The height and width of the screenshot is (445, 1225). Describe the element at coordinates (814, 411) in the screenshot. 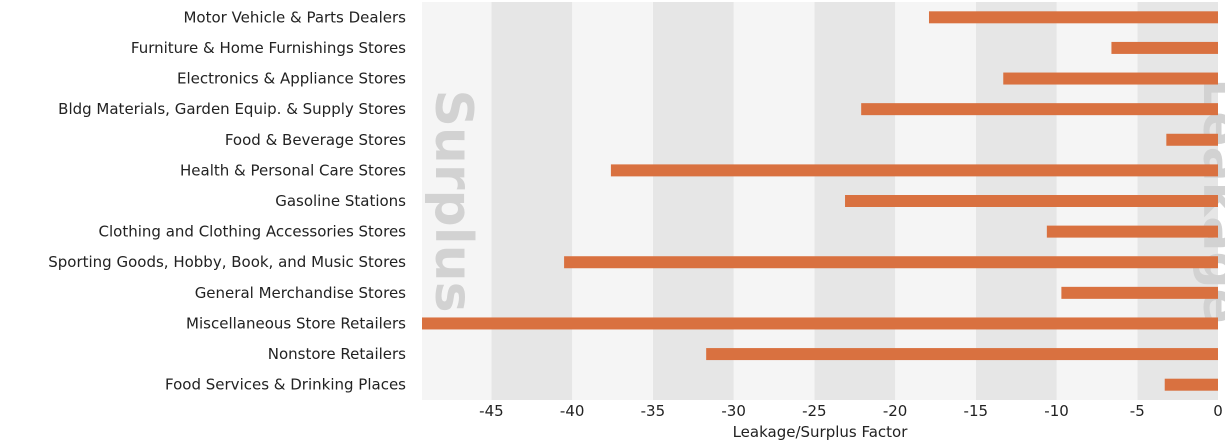

I see `x-tick-label: -25` at that location.